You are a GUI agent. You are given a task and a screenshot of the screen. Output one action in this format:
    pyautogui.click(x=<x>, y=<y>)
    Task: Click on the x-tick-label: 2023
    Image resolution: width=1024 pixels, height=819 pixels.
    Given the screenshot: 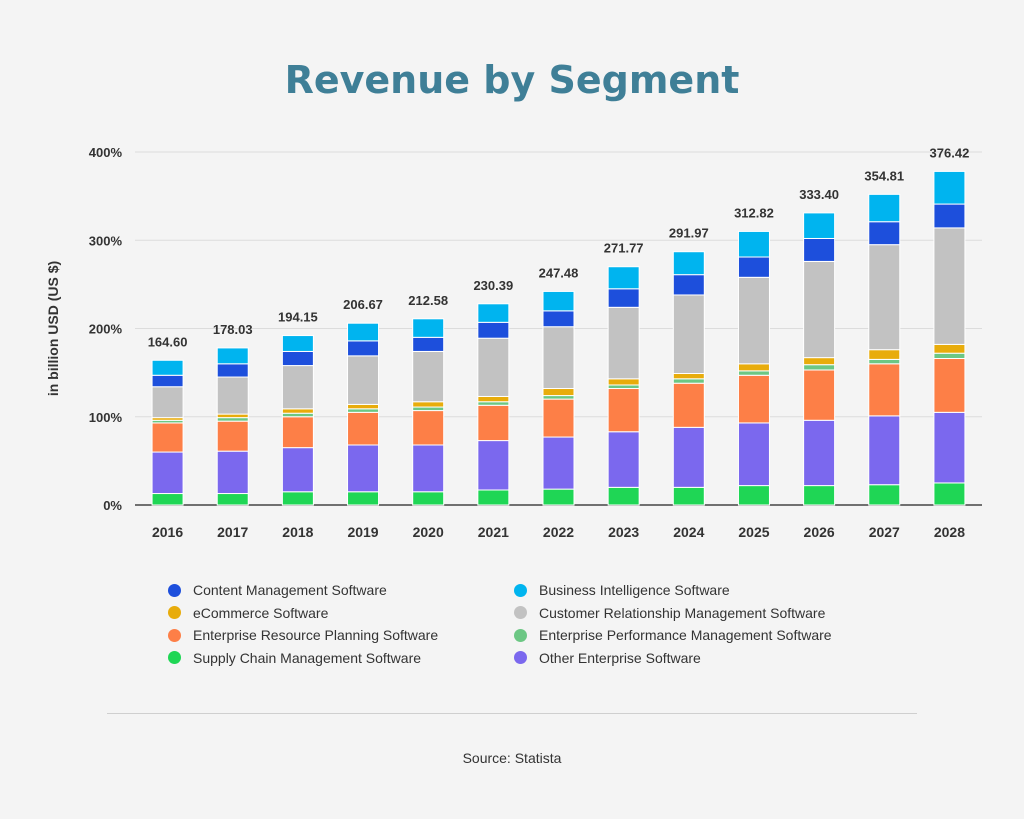 What is the action you would take?
    pyautogui.click(x=623, y=532)
    